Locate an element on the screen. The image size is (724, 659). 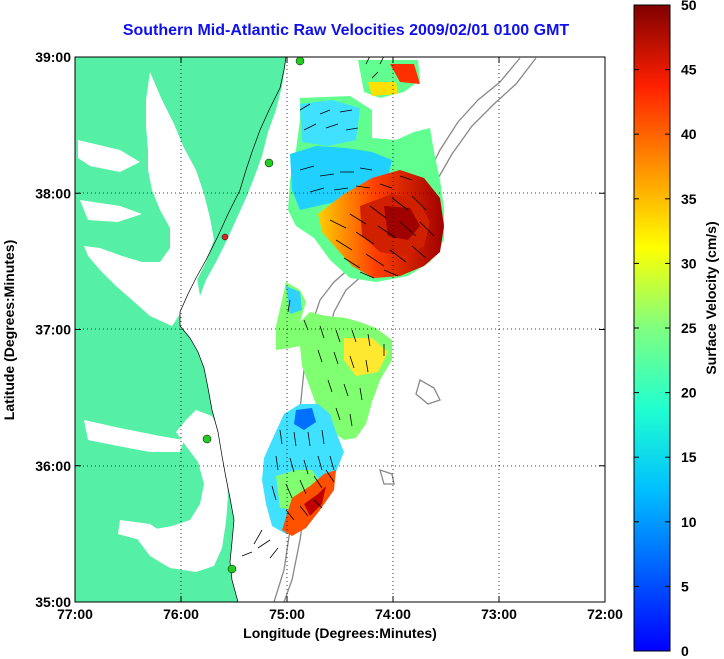
x-axis-label: Longitude (Degrees:Minutes) is located at coordinates (340, 633).